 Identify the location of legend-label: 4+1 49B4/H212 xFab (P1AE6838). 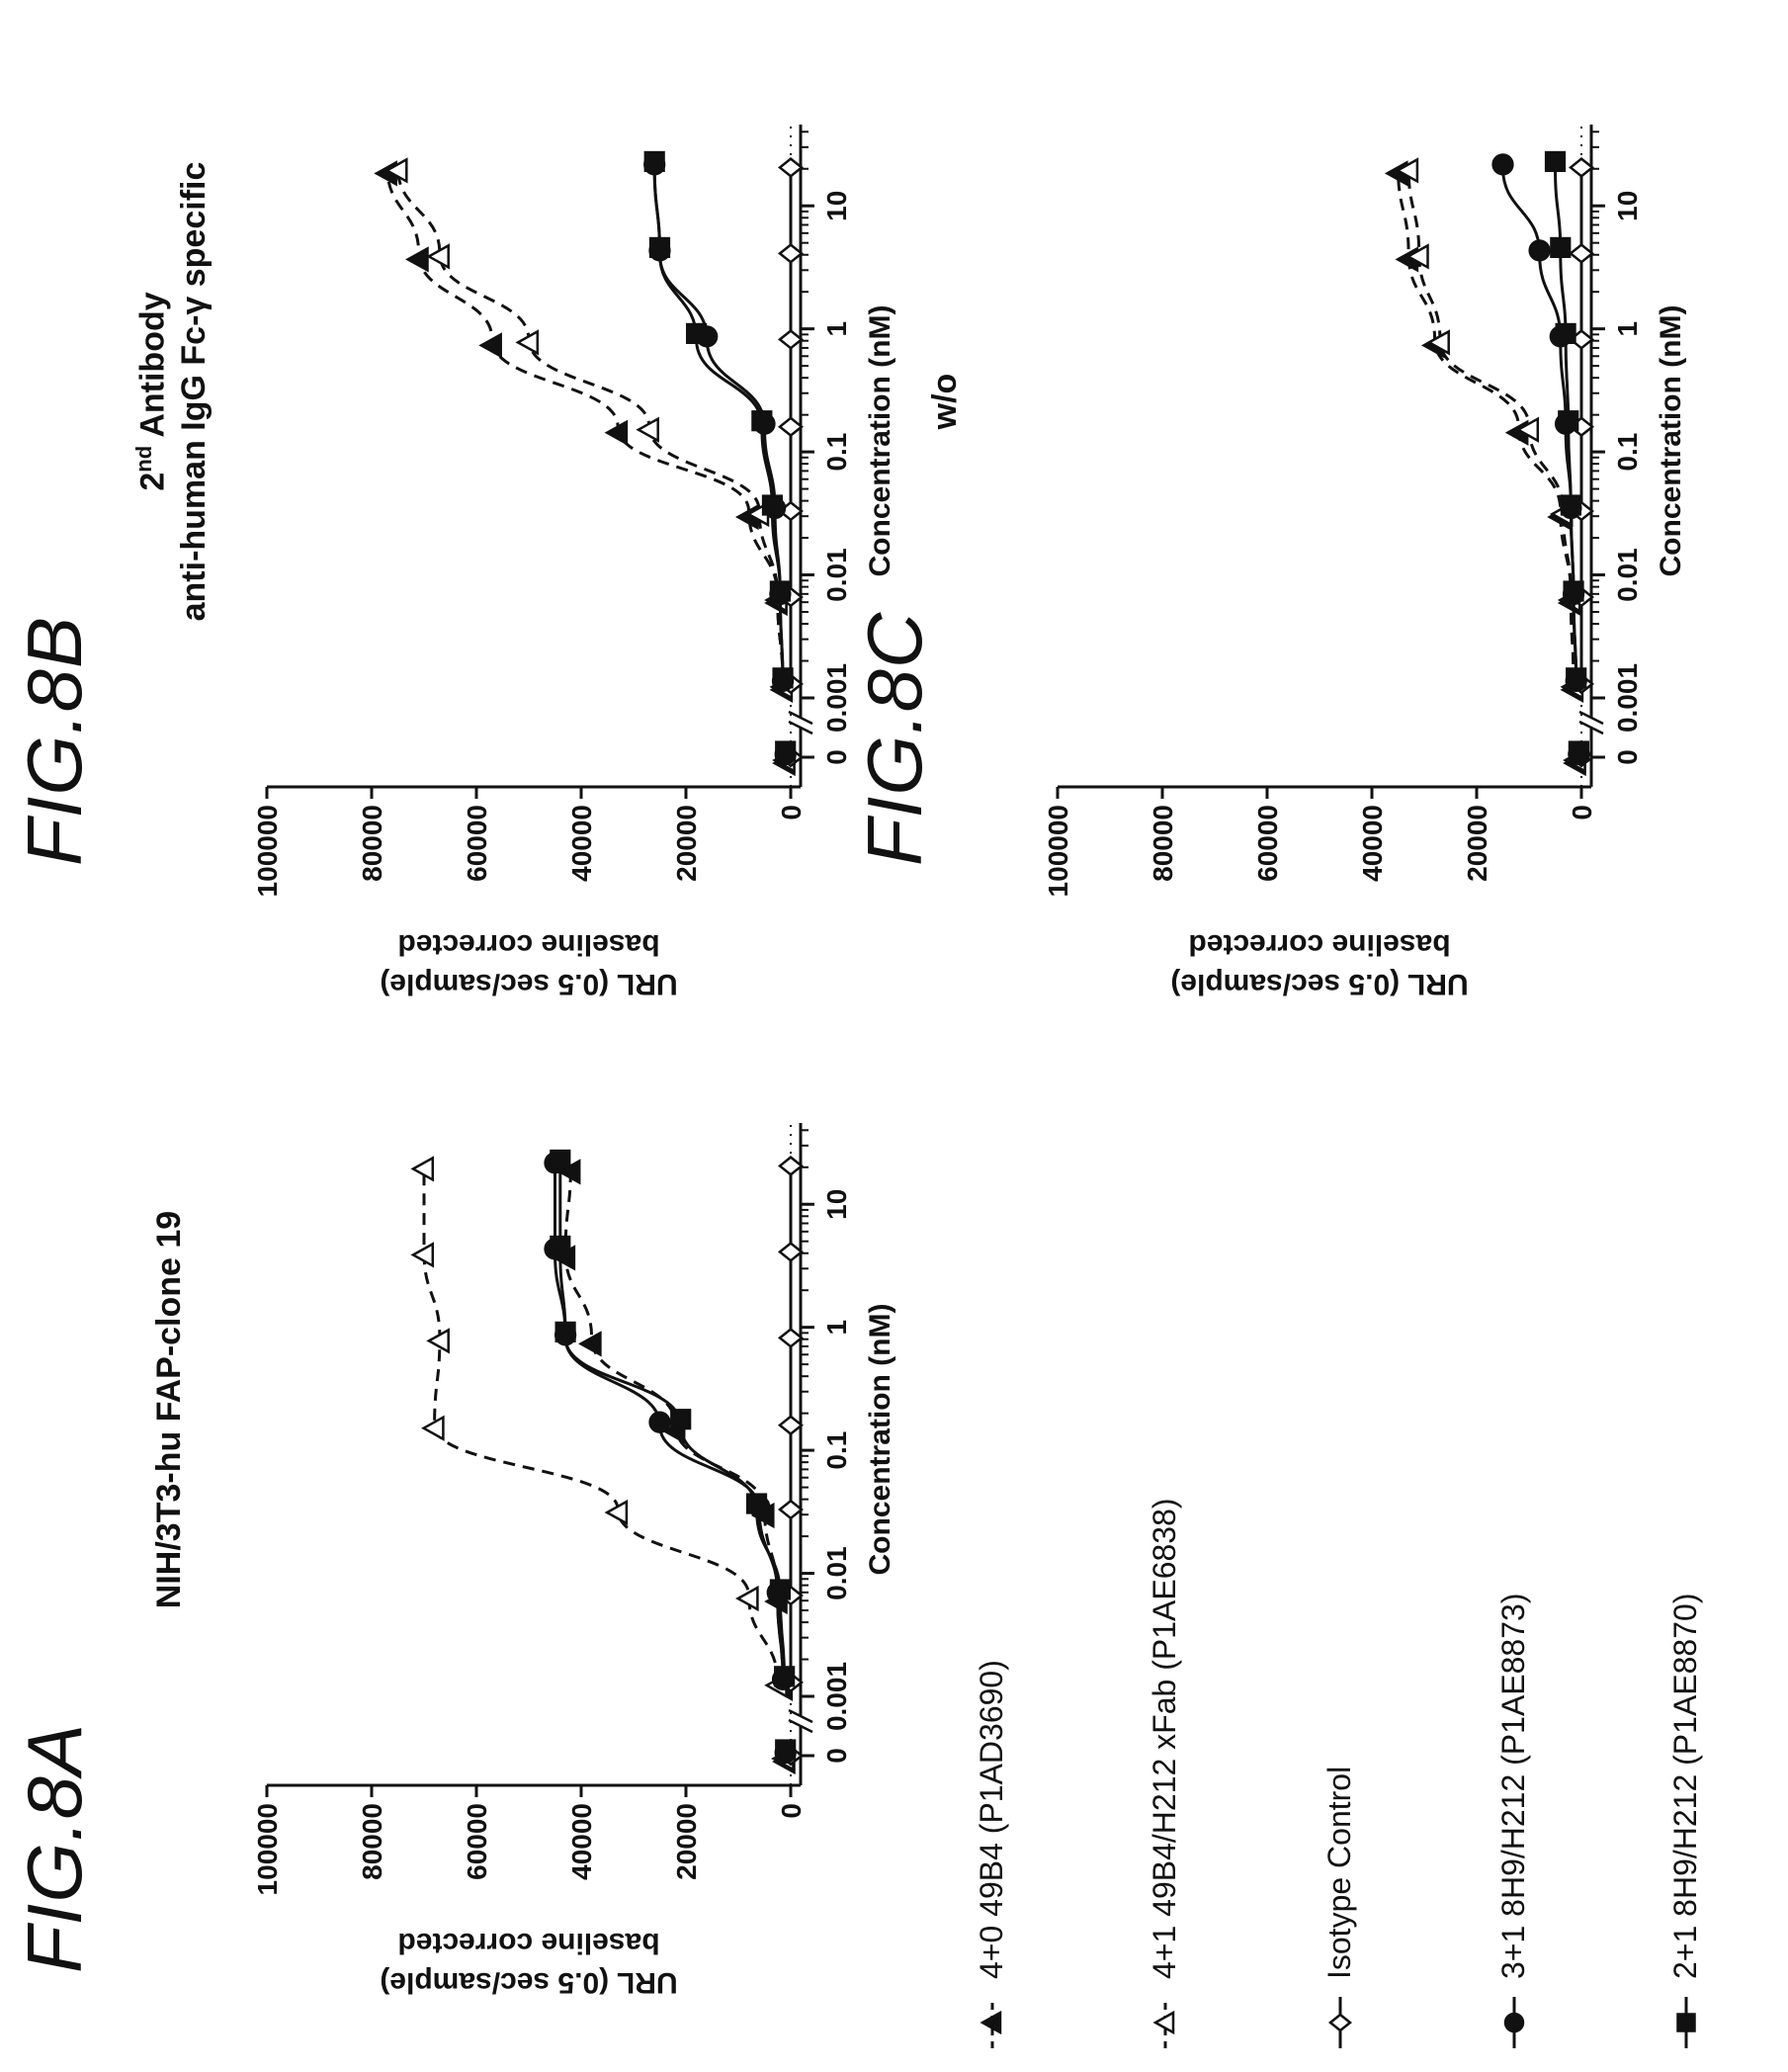
(1165, 1739).